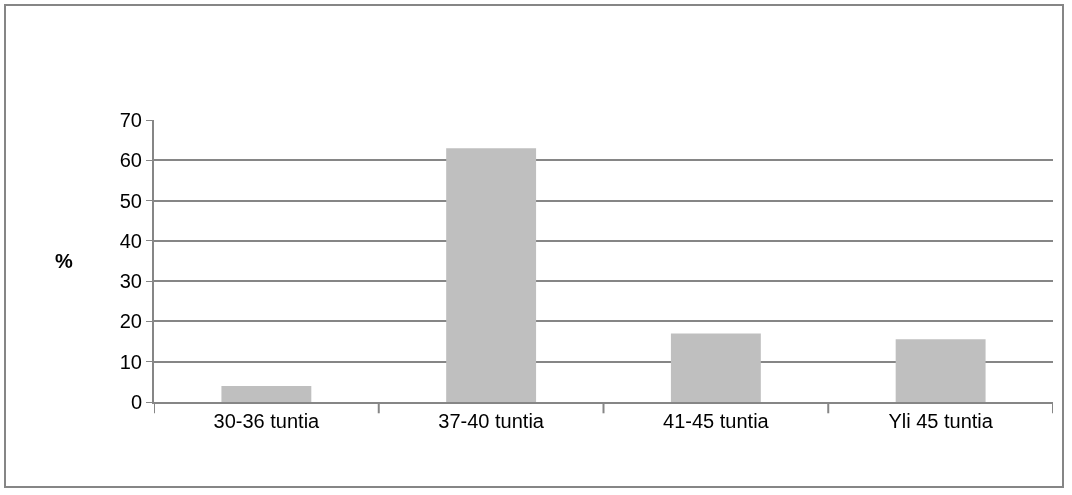 The height and width of the screenshot is (495, 1072). Describe the element at coordinates (267, 421) in the screenshot. I see `x-tick-label: 30-36 tuntia` at that location.